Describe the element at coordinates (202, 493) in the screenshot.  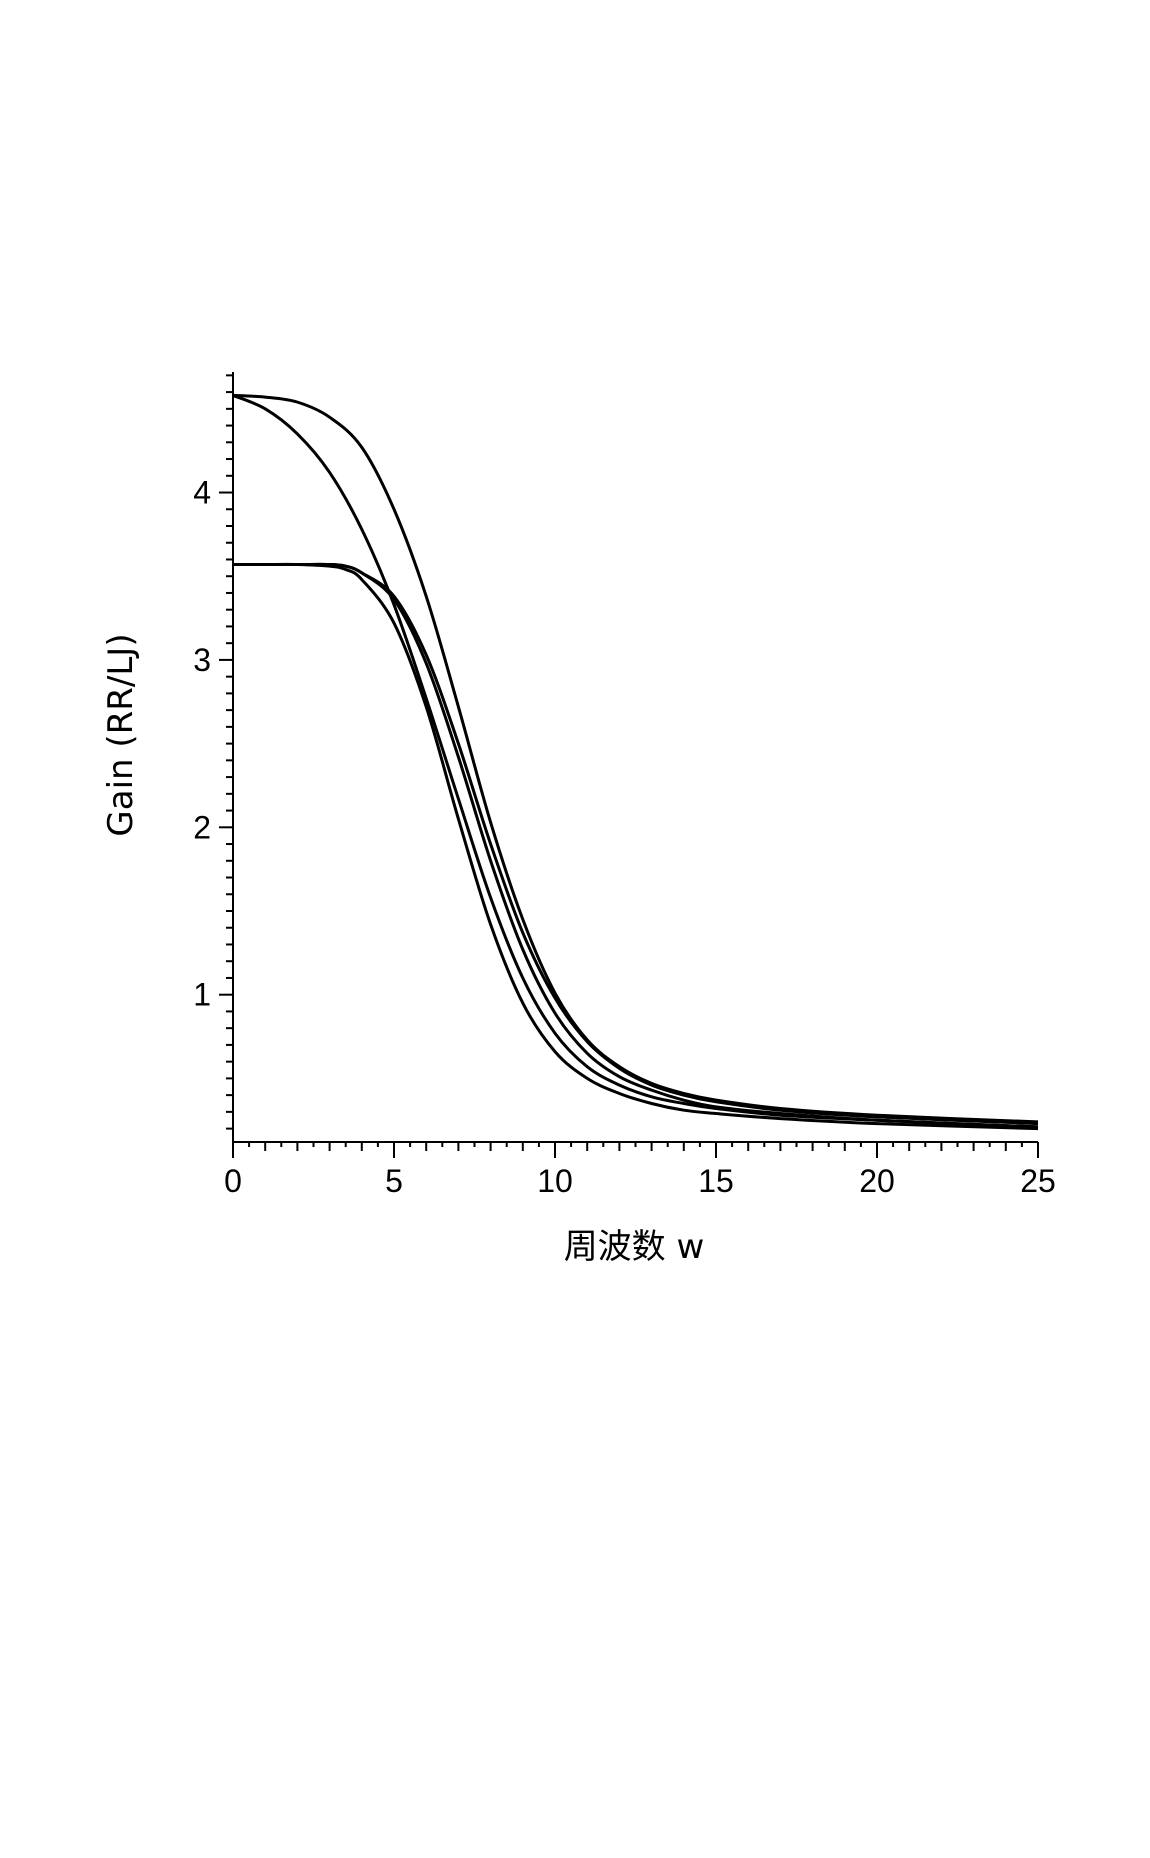
I see `y-tick-label: 4` at that location.